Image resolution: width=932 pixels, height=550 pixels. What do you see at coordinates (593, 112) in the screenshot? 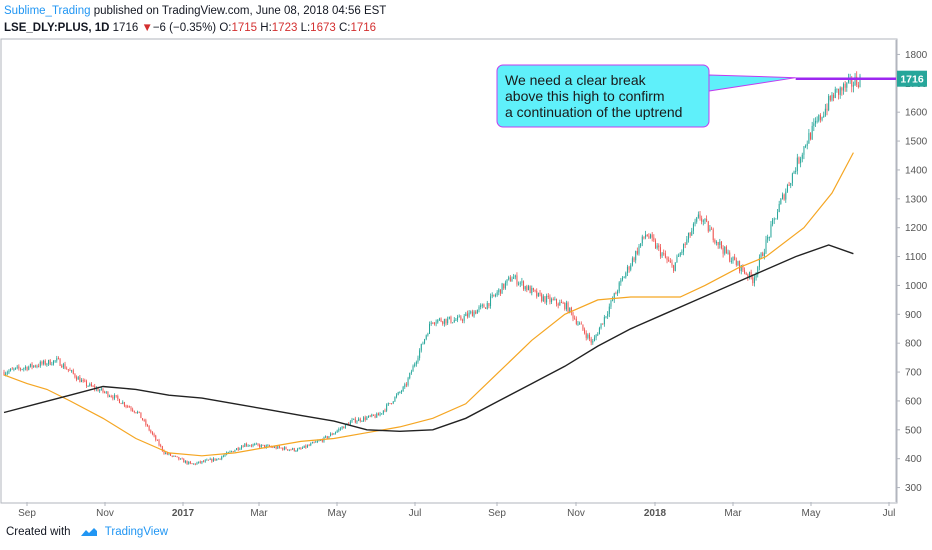
I see `callout-text-line: a continuation of the uptrend` at bounding box center [593, 112].